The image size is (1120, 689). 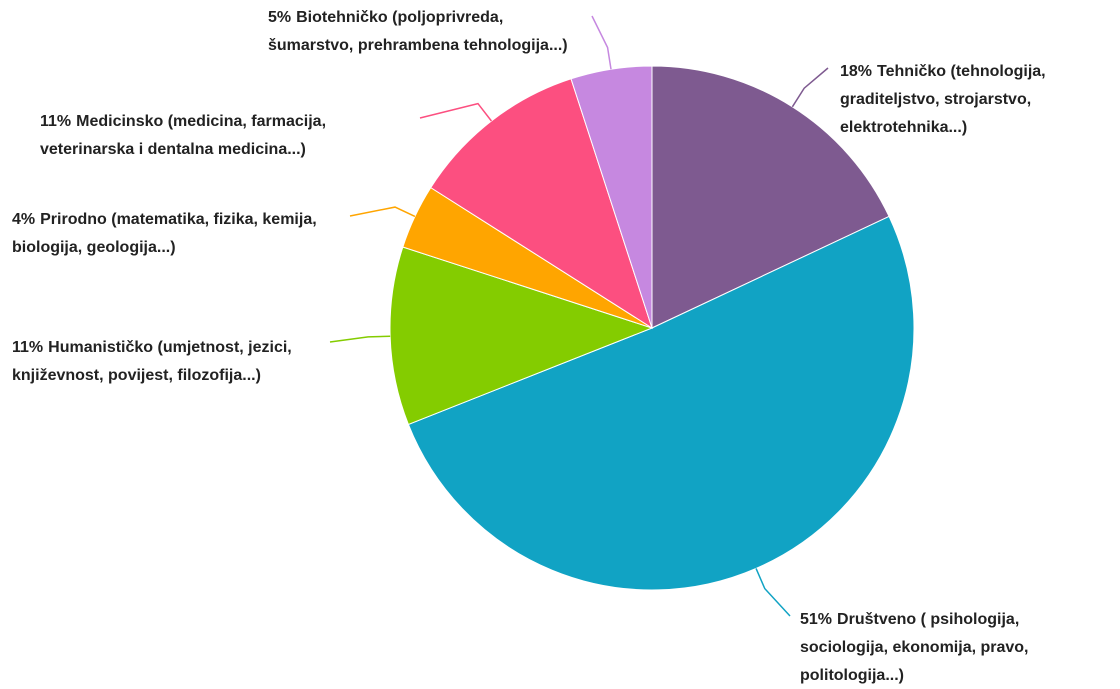 I want to click on value-label: 18%, so click(x=856, y=71).